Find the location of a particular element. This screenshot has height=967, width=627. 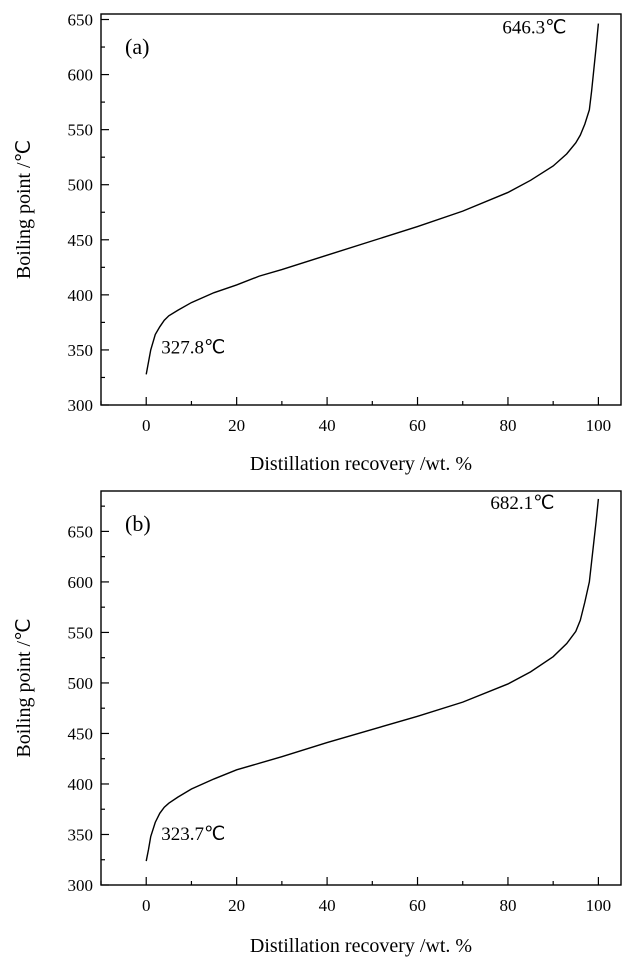

point-annotation: 323.7℃ is located at coordinates (193, 834).